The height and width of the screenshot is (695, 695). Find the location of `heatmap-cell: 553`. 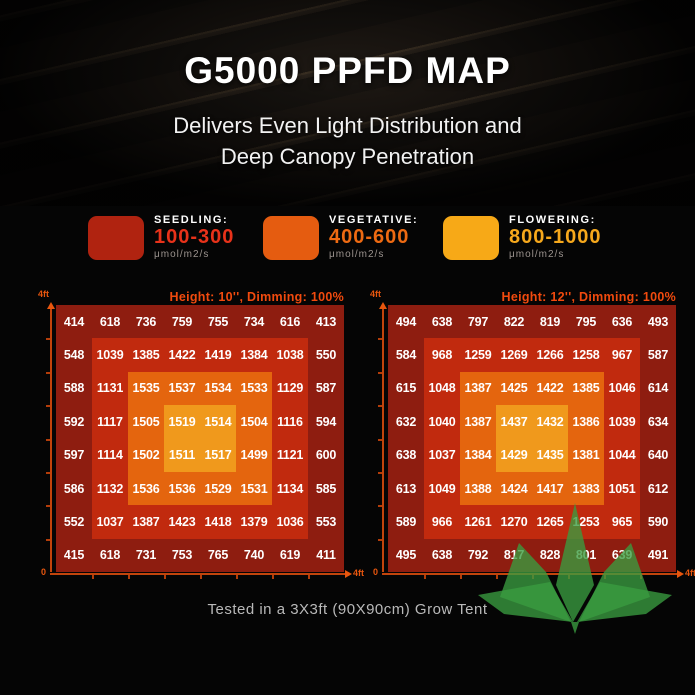

heatmap-cell: 553 is located at coordinates (326, 522).